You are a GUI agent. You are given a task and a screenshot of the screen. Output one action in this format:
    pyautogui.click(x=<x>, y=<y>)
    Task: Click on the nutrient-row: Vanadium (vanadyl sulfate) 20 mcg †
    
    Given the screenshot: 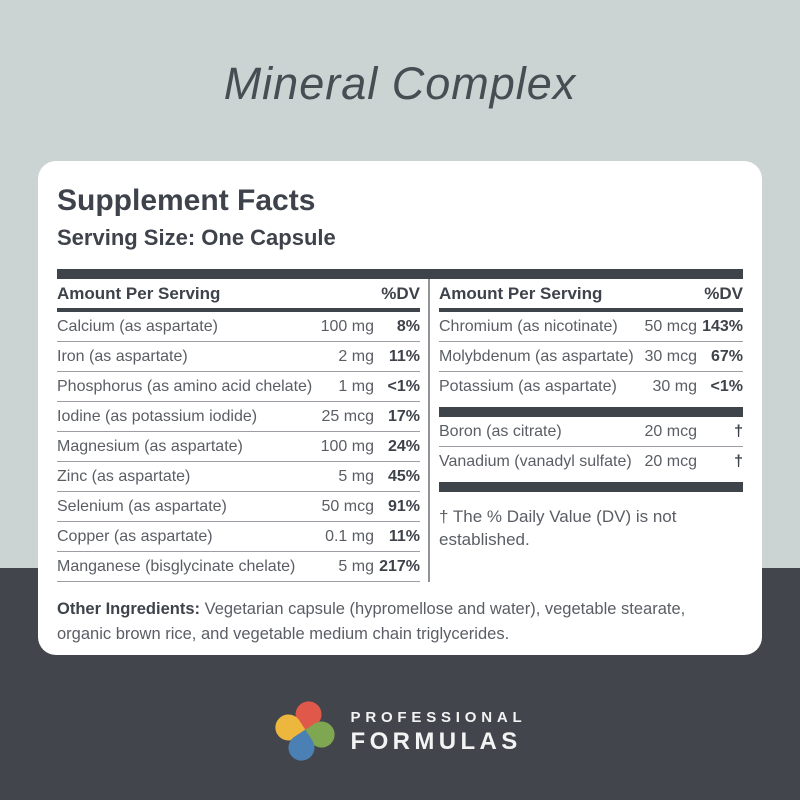 What is the action you would take?
    pyautogui.click(x=591, y=462)
    